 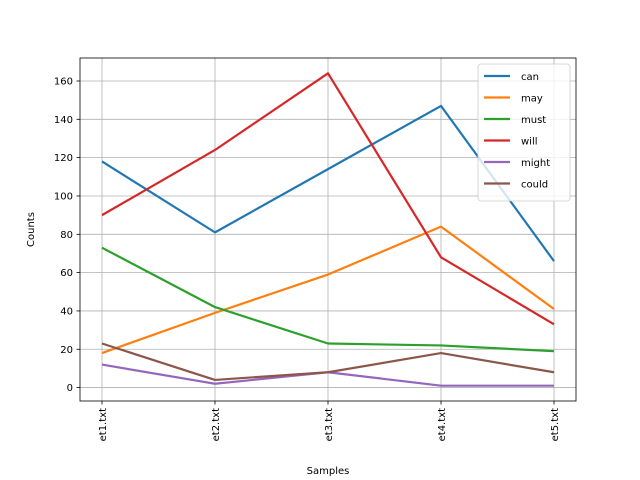 What do you see at coordinates (66, 273) in the screenshot?
I see `y-tick-label: 60` at bounding box center [66, 273].